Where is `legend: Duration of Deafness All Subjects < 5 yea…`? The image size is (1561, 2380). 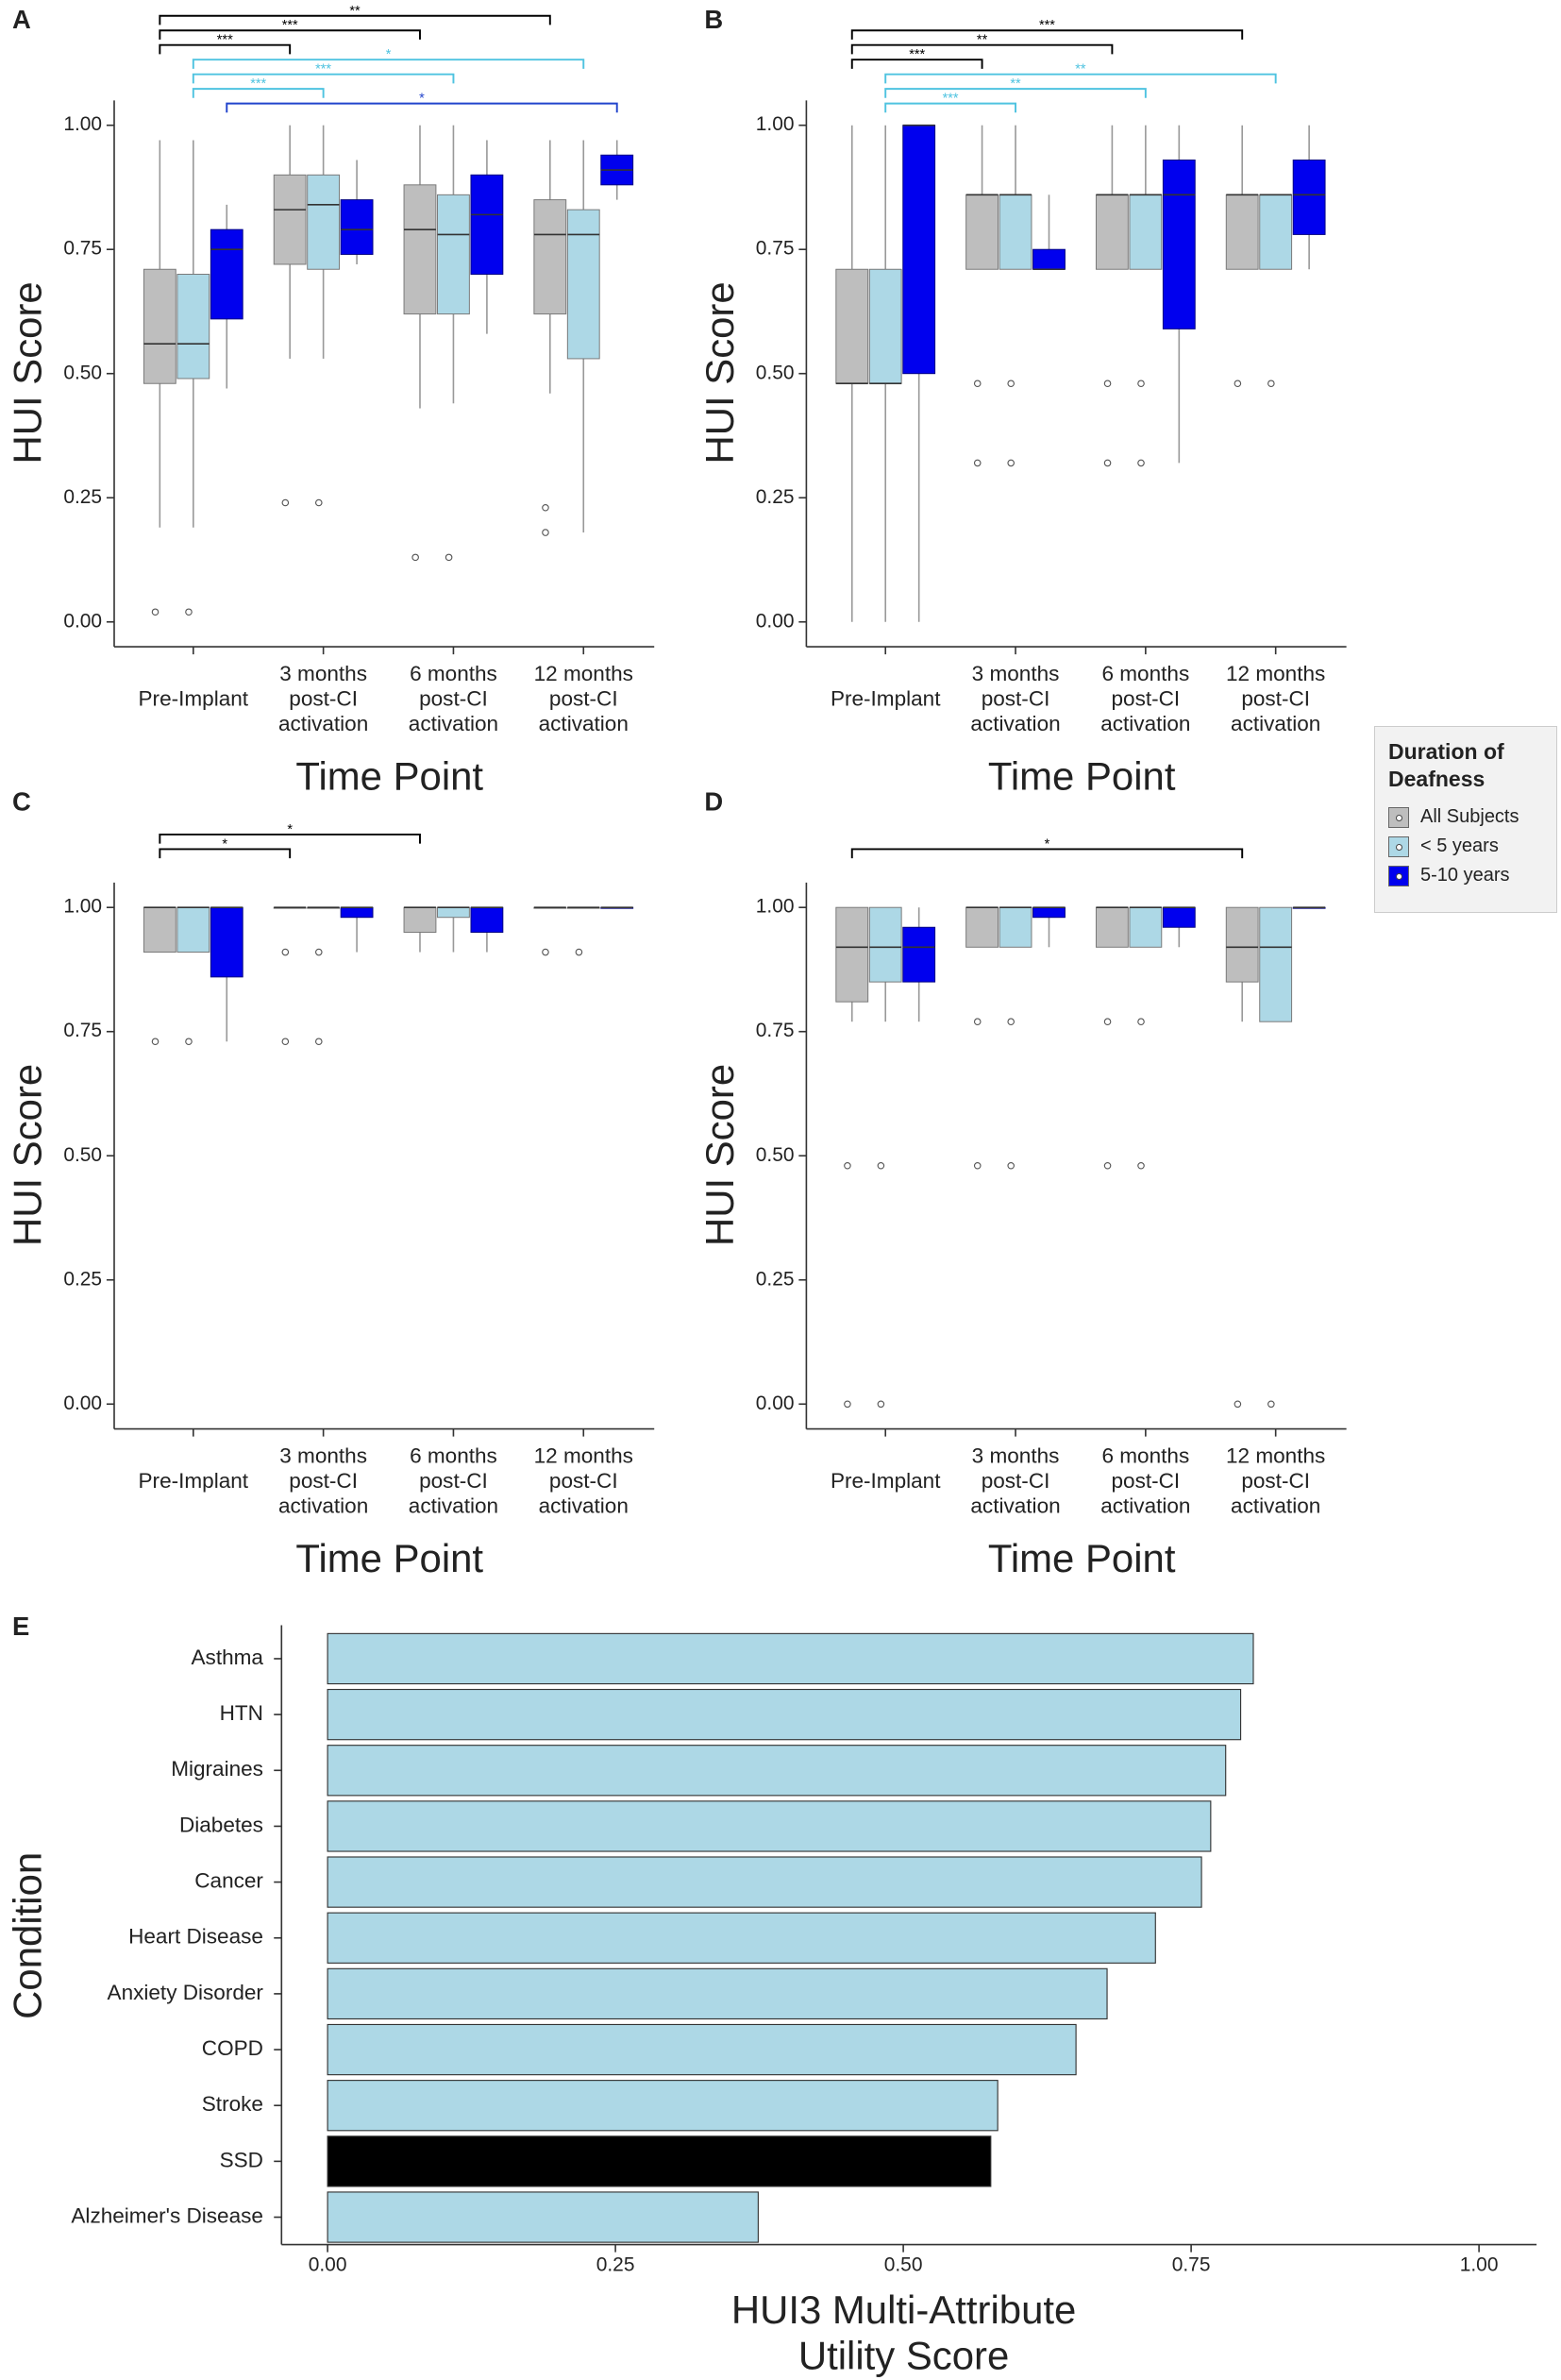 legend: Duration of Deafness All Subjects < 5 yea… is located at coordinates (1465, 820).